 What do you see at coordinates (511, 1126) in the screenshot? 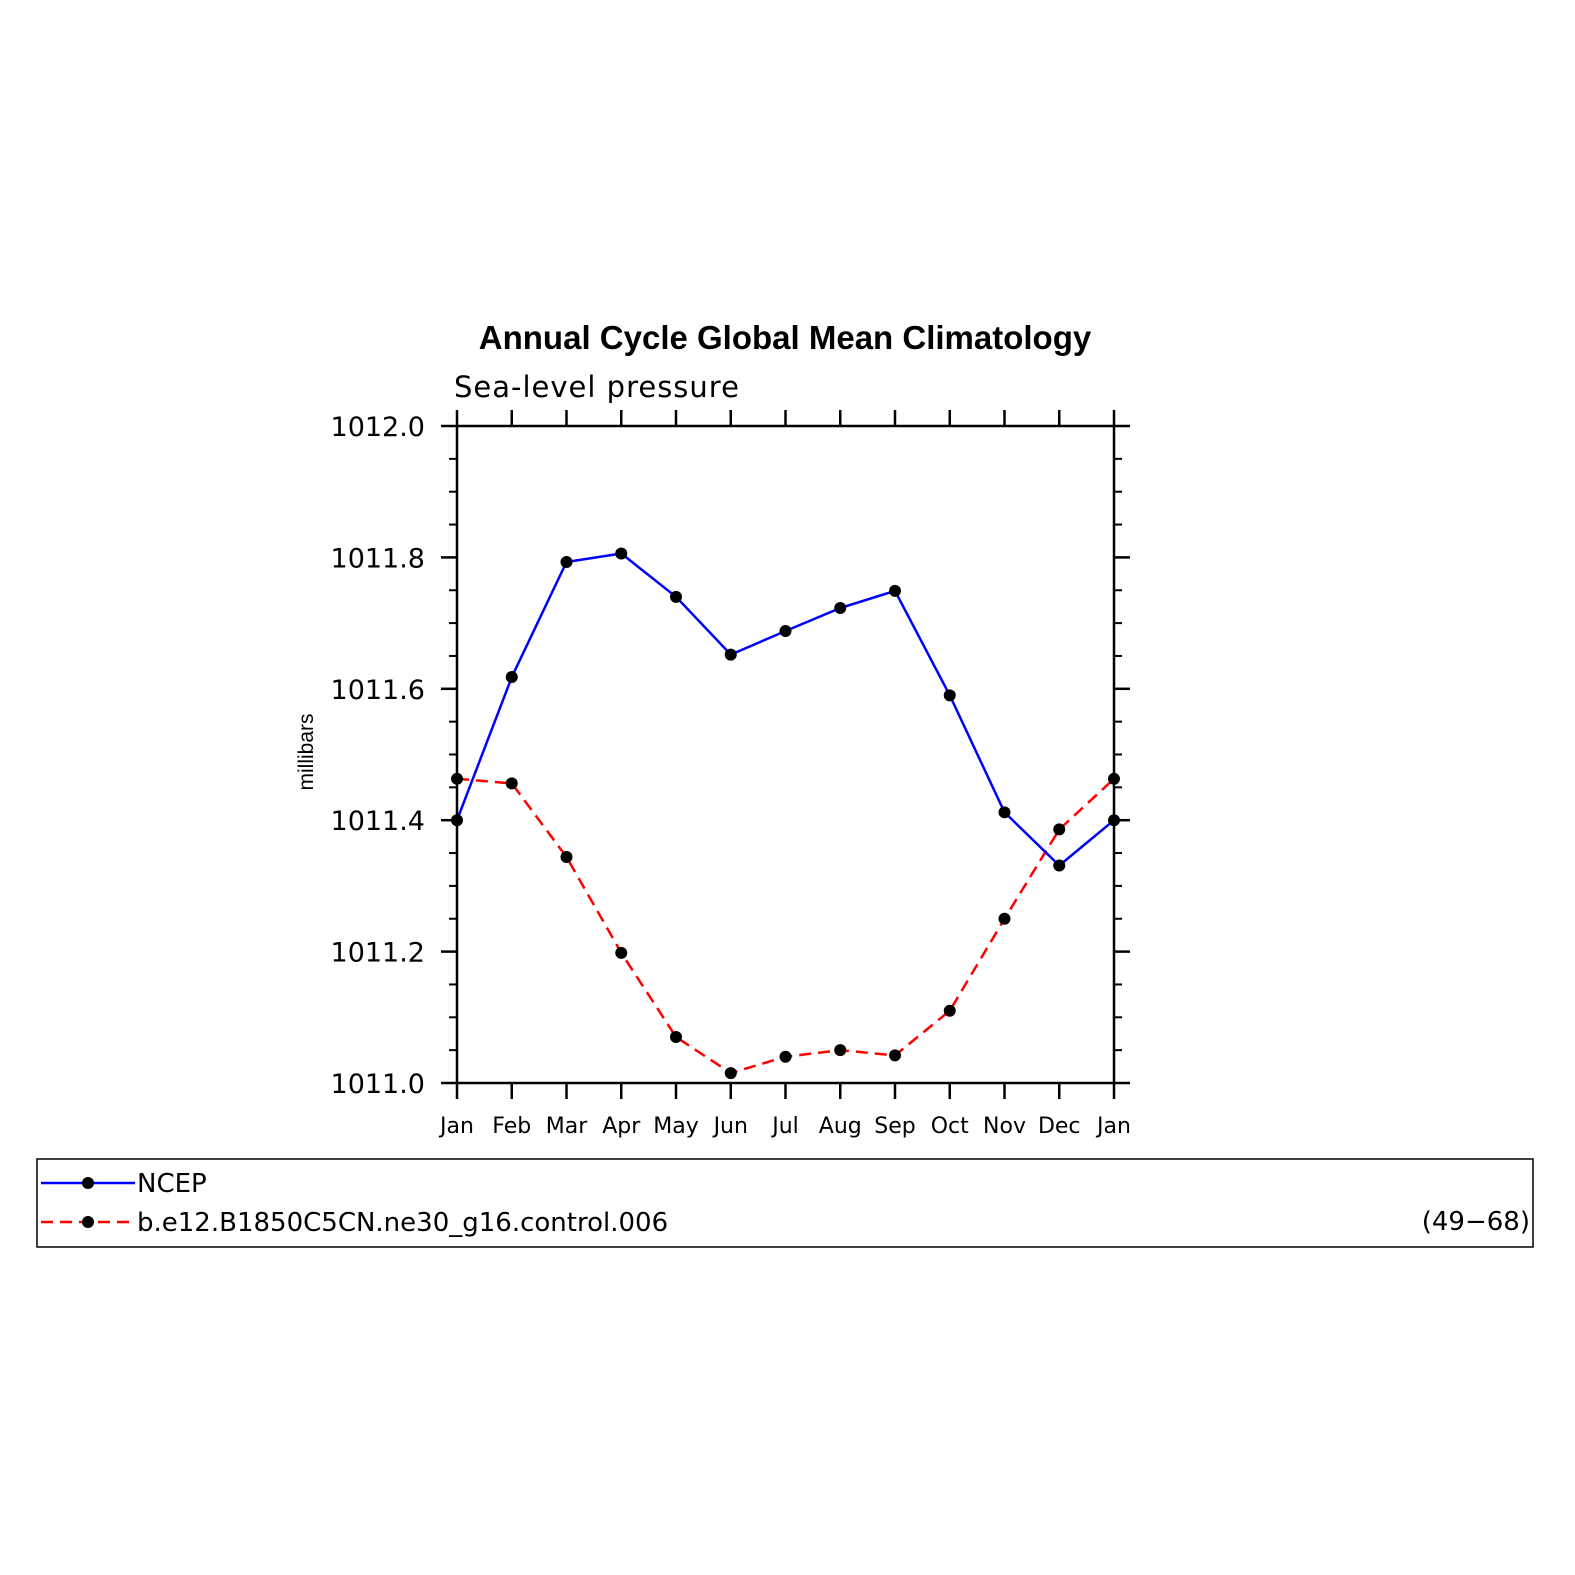
I see `x-tick-label: Feb` at bounding box center [511, 1126].